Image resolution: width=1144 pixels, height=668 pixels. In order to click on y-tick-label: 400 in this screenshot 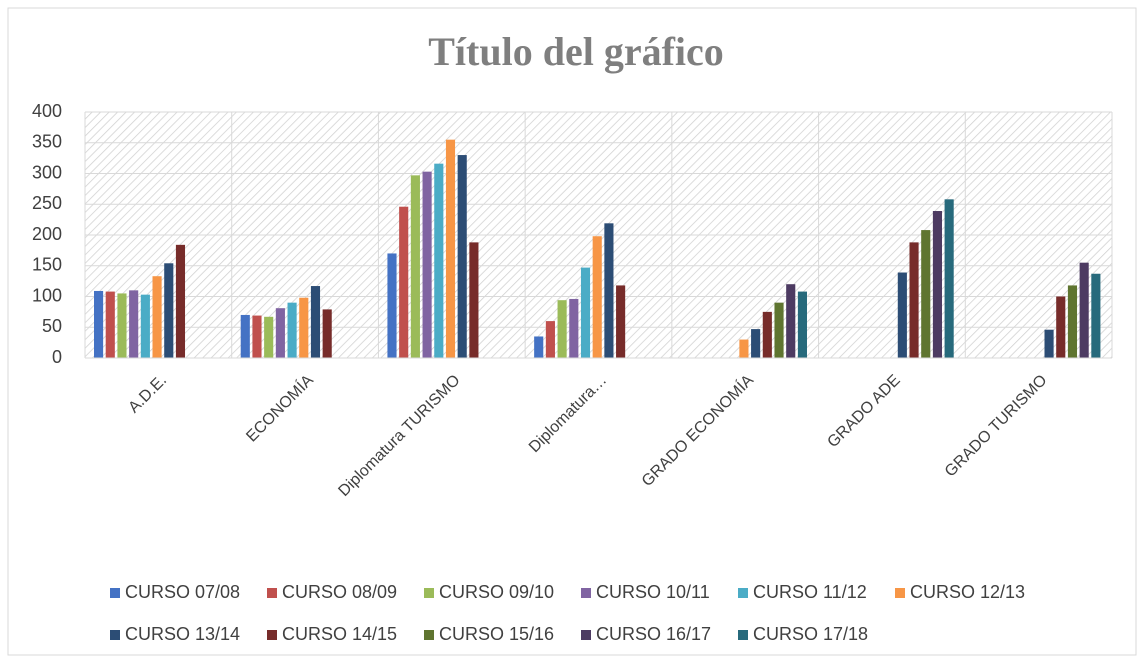, I will do `click(47, 111)`.